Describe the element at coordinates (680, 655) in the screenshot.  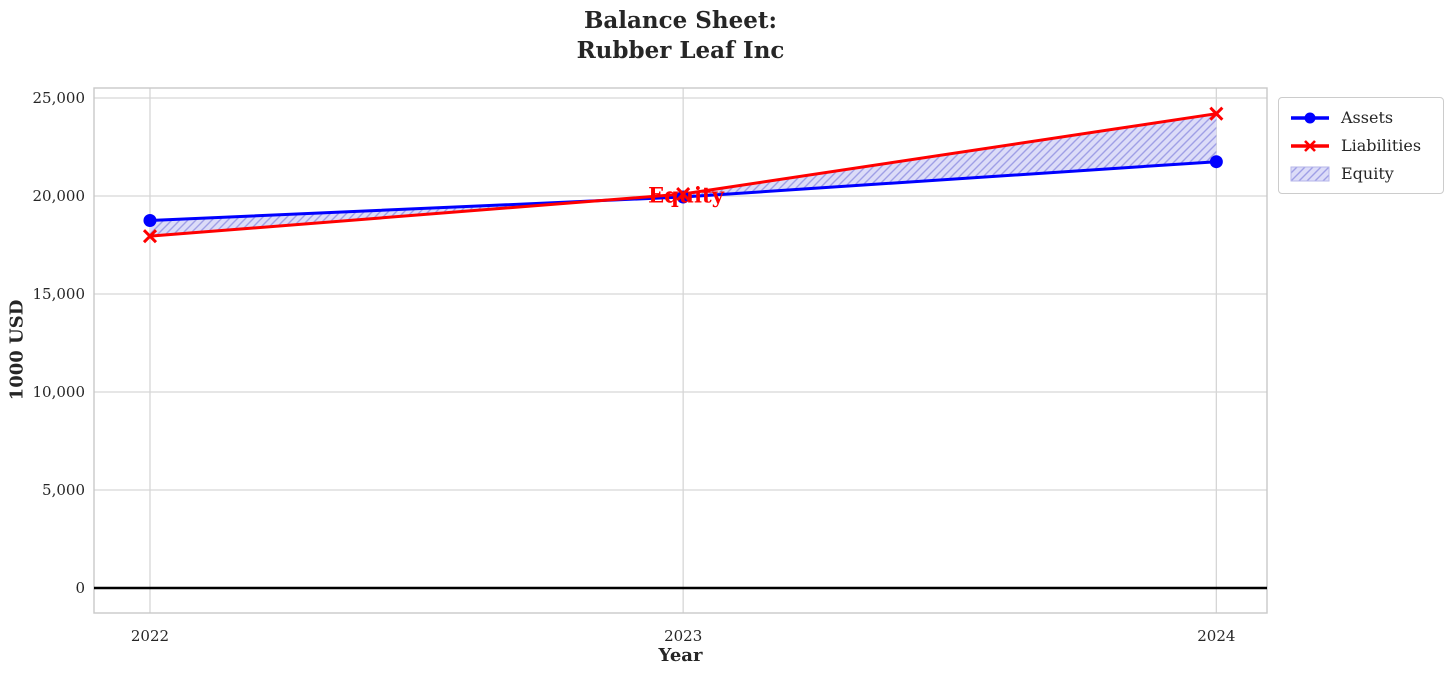
I see `x-axis-label: Year` at that location.